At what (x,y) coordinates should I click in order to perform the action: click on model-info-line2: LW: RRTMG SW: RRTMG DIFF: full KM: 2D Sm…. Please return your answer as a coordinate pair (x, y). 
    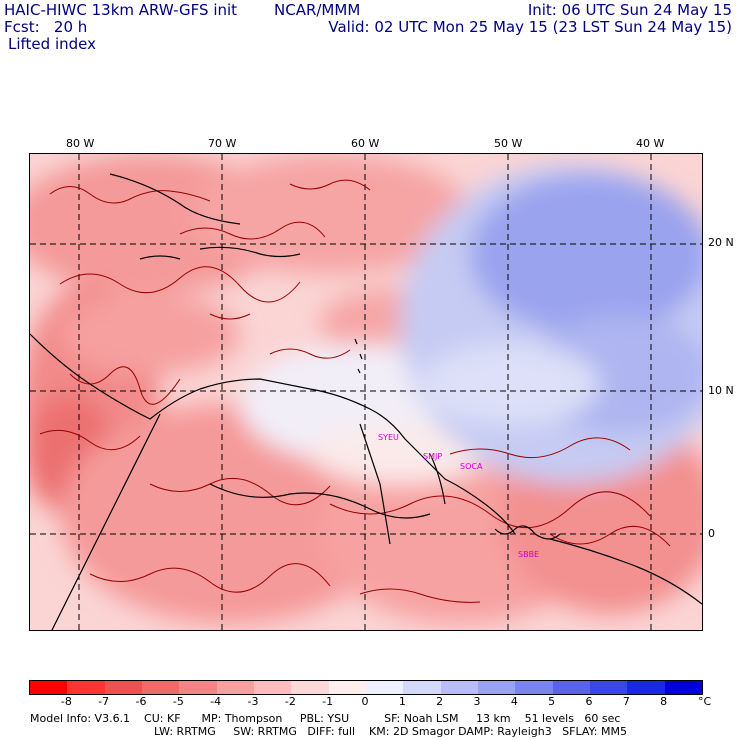
    Looking at the image, I should click on (390, 731).